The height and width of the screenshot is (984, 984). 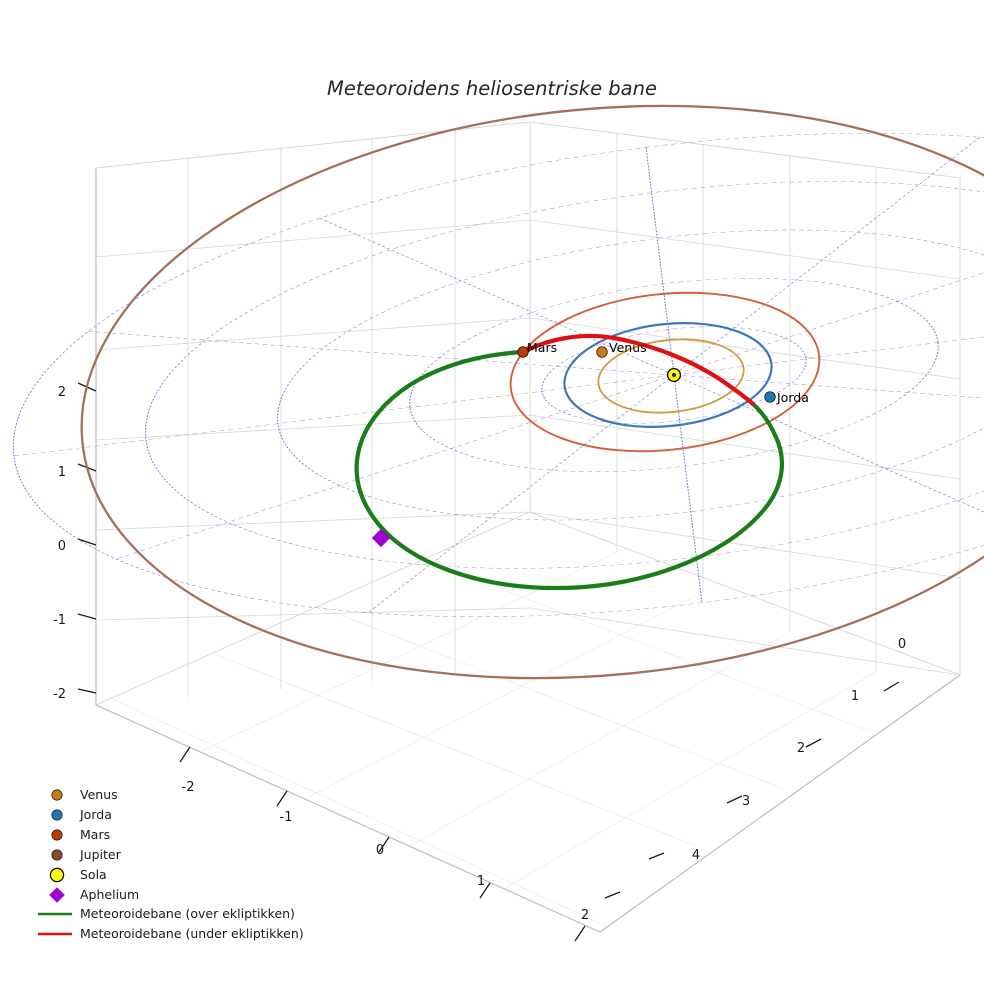 What do you see at coordinates (59, 620) in the screenshot?
I see `z-tick-label: -1` at bounding box center [59, 620].